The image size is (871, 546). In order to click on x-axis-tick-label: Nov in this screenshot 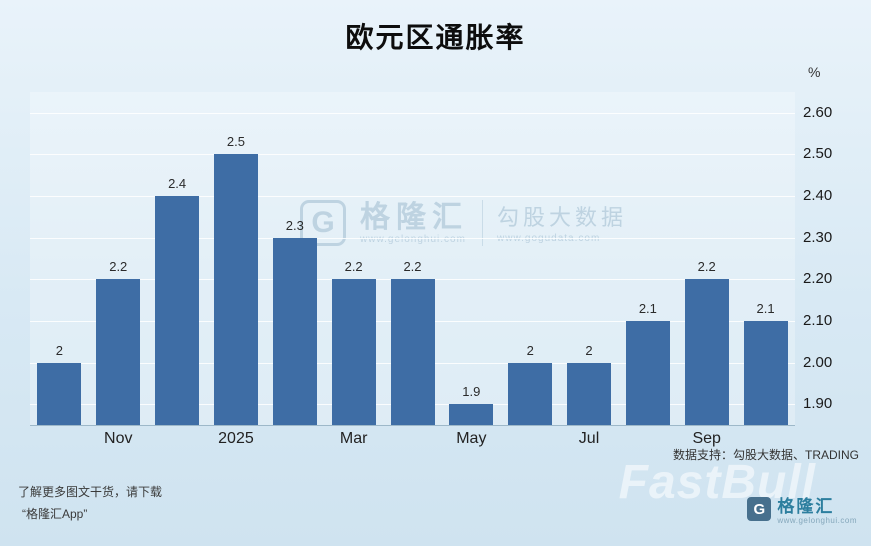, I will do `click(118, 438)`.